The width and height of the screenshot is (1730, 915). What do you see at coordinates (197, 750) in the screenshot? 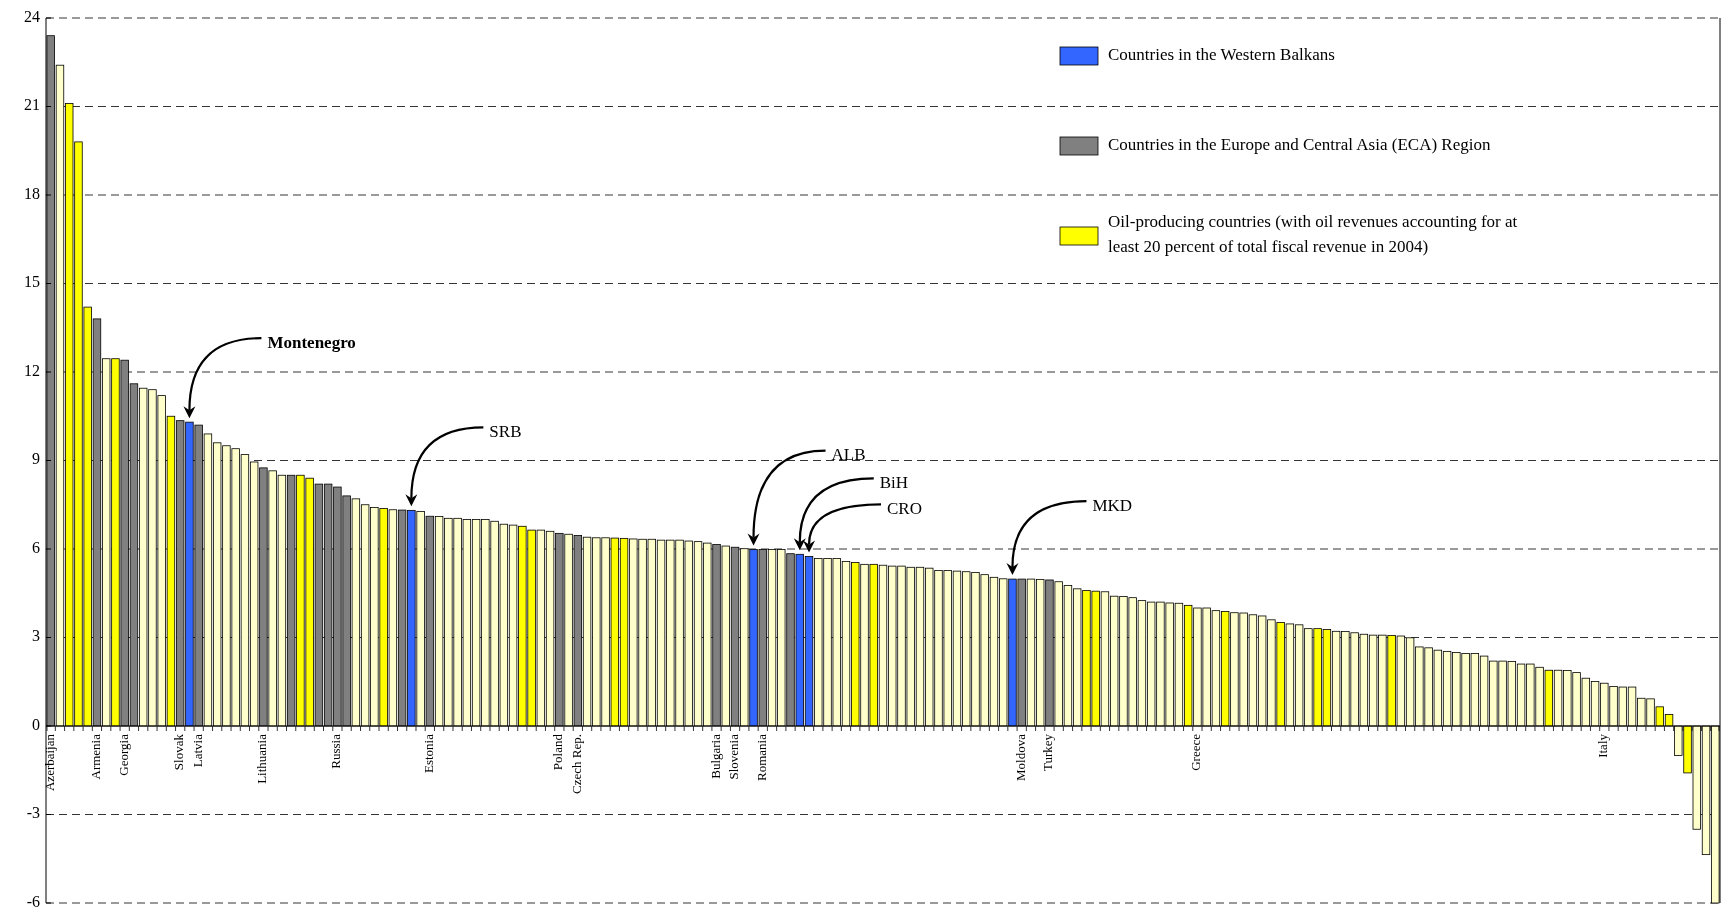
I see `x-tick-label: Latvia` at bounding box center [197, 750].